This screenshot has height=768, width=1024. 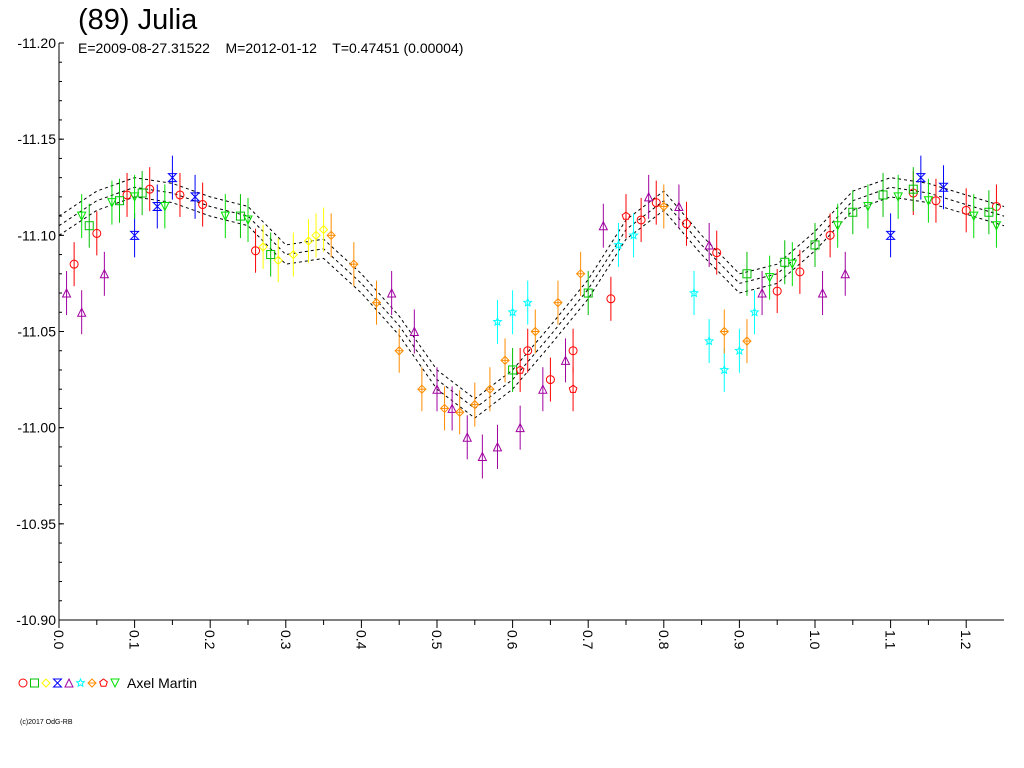 What do you see at coordinates (36, 524) in the screenshot?
I see `y-tick-label: -10.95` at bounding box center [36, 524].